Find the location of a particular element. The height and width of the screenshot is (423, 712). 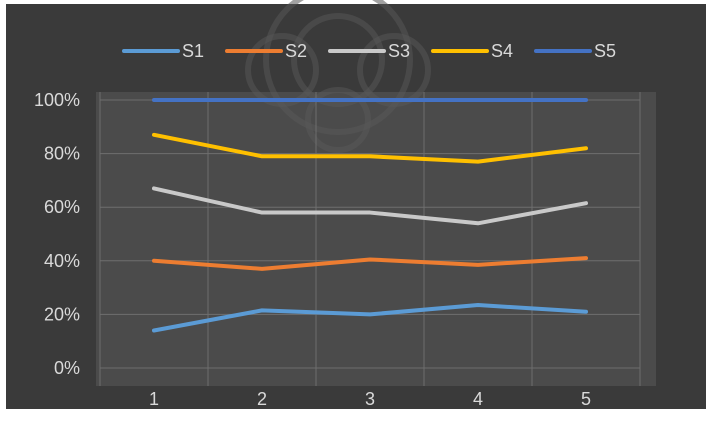

x-tick-label: 3 is located at coordinates (370, 399).